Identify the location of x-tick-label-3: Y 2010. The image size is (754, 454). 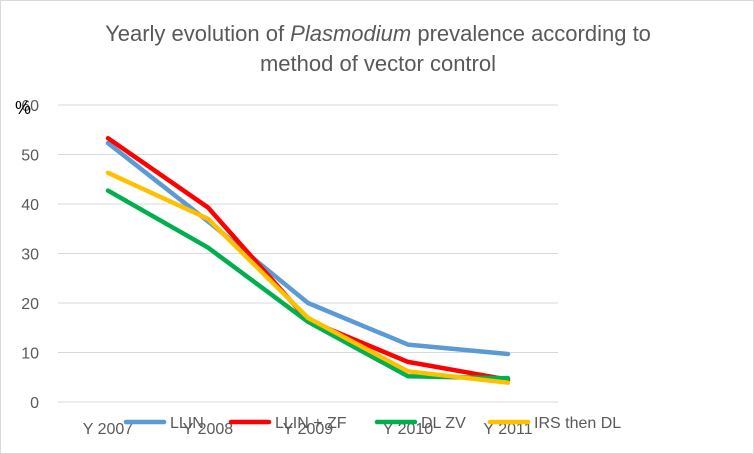
(408, 429).